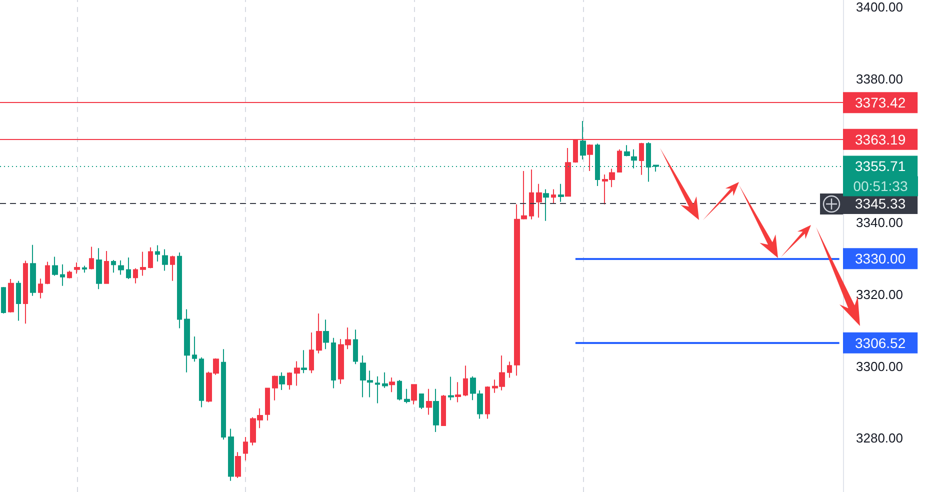 The image size is (925, 492). What do you see at coordinates (880, 186) in the screenshot?
I see `text: 00:51:33` at bounding box center [880, 186].